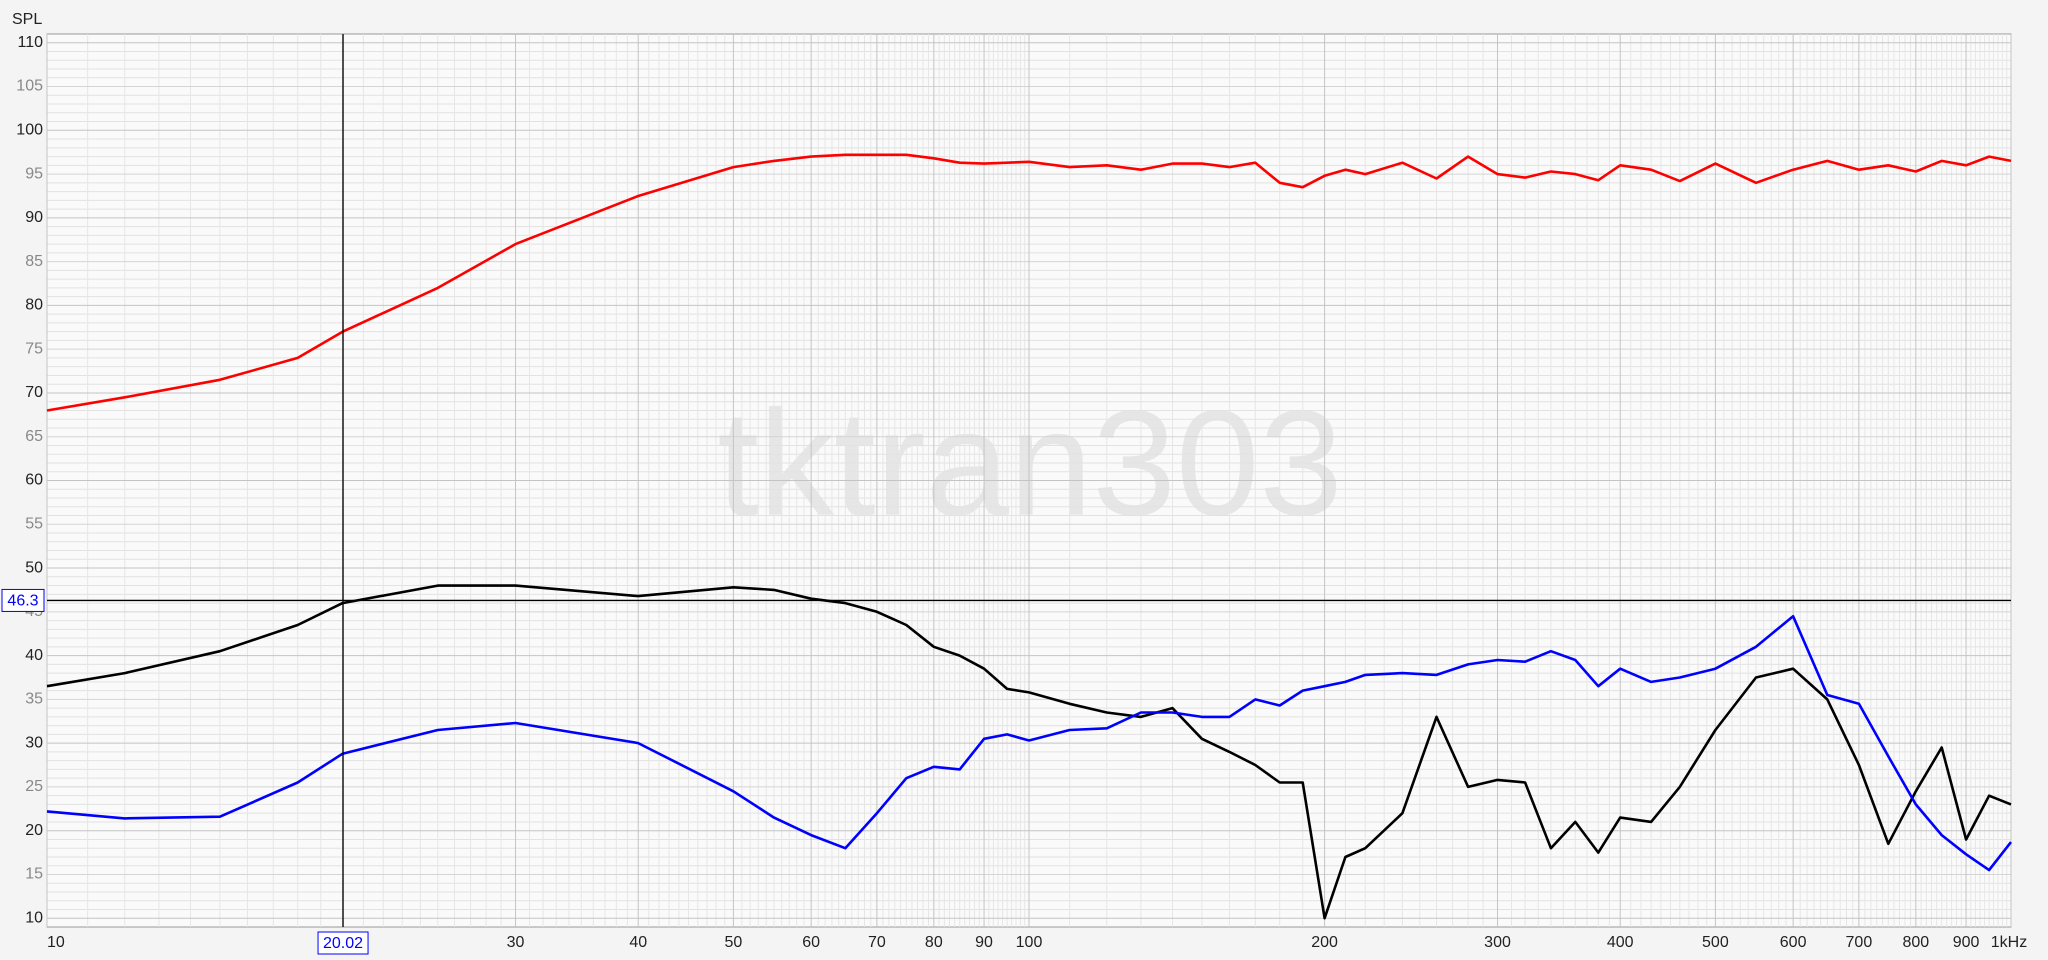 The image size is (2048, 960). What do you see at coordinates (1966, 942) in the screenshot?
I see `x-tick-label: 900` at bounding box center [1966, 942].